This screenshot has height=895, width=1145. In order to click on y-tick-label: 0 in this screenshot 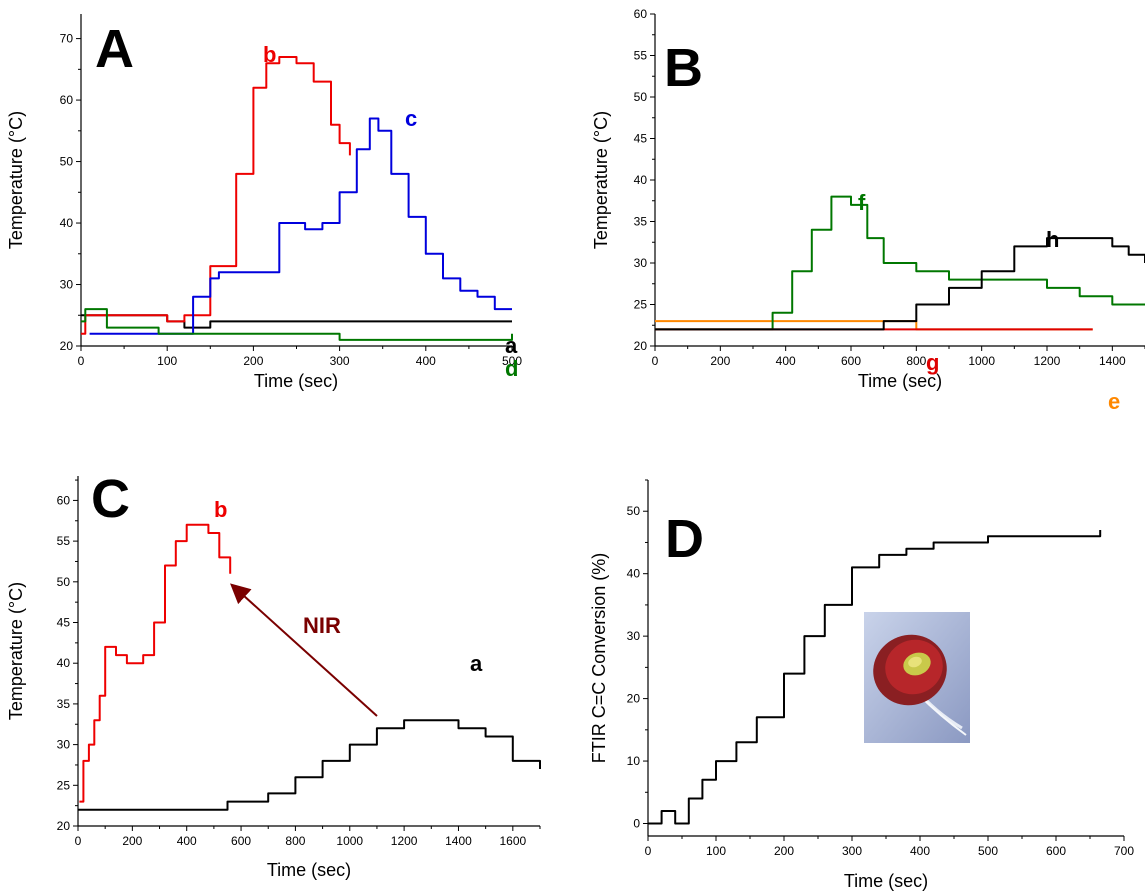, I will do `click(636, 824)`.